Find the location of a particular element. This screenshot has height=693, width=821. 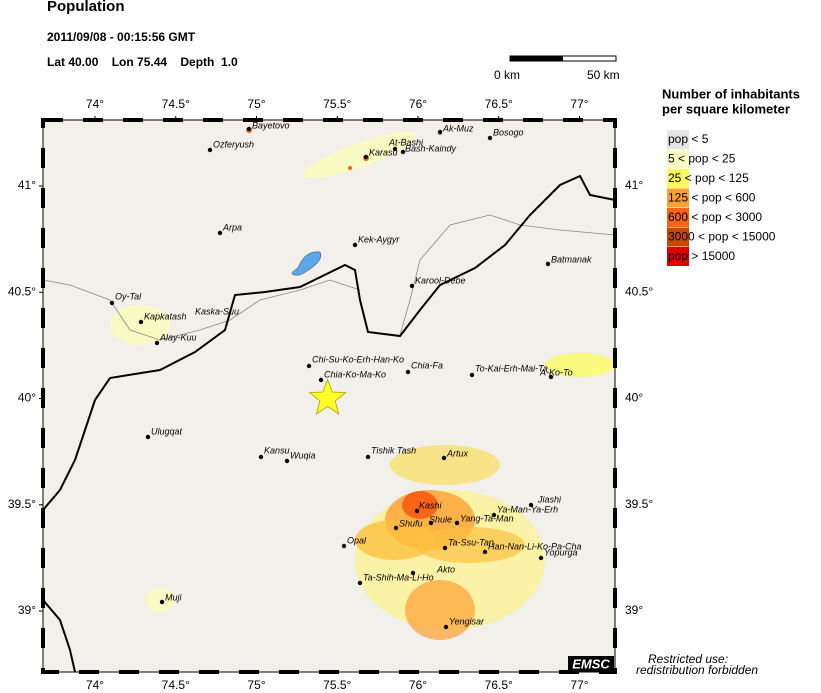

legend-label: 25 < pop < 125 is located at coordinates (708, 178).